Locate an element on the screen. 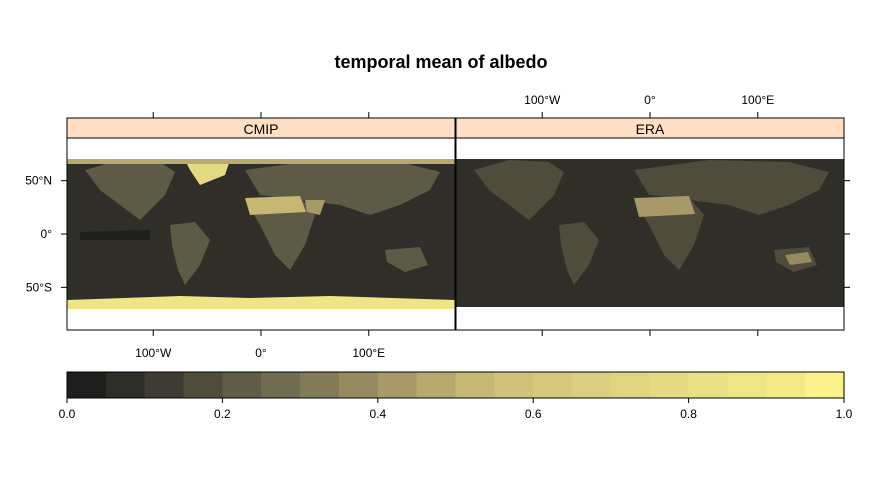 This screenshot has width=883, height=485. land-eurasia is located at coordinates (342, 187).